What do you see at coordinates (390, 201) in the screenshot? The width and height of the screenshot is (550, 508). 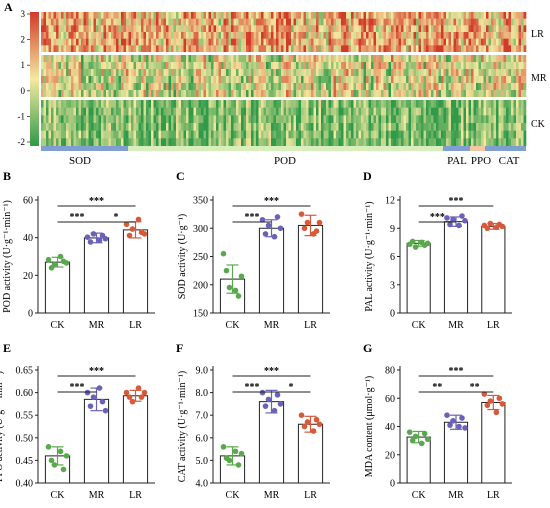 I see `y-tick-label: 12` at bounding box center [390, 201].